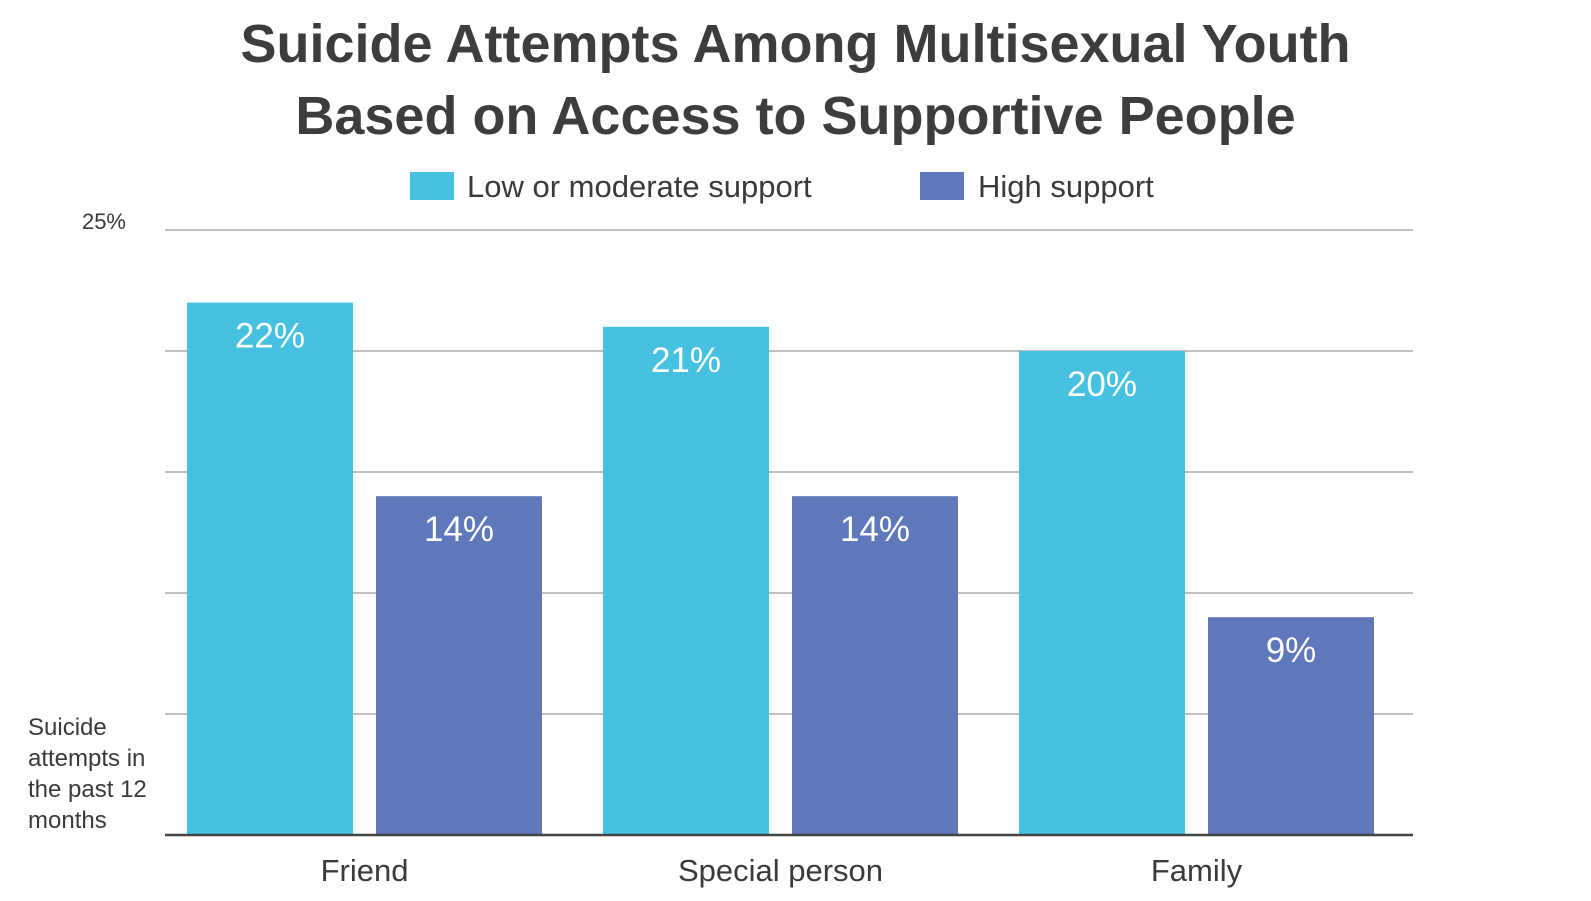  Describe the element at coordinates (1291, 650) in the screenshot. I see `data-label: 9%` at that location.